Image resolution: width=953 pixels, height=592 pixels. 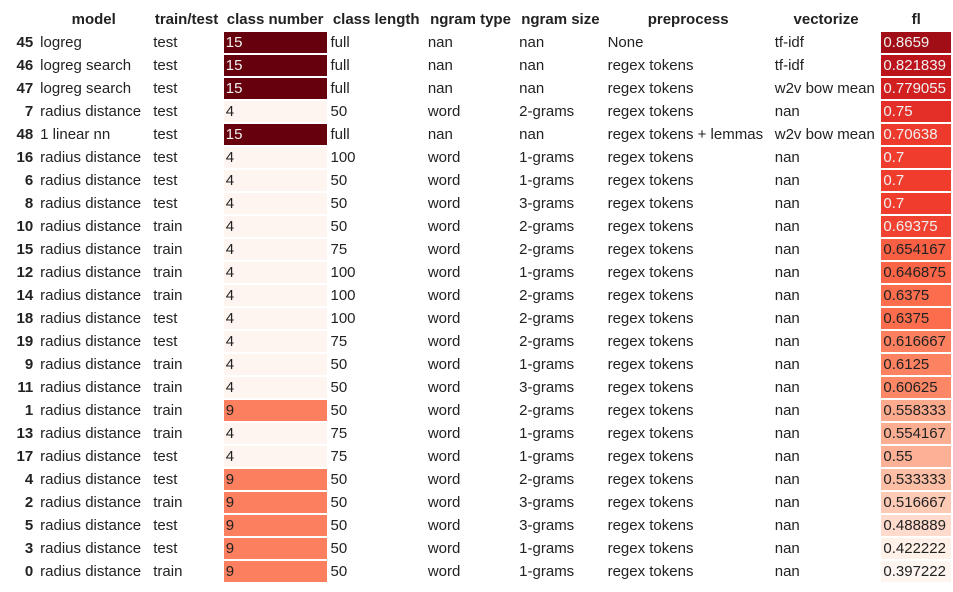 What do you see at coordinates (916, 456) in the screenshot?
I see `f1-cell: 0.55` at bounding box center [916, 456].